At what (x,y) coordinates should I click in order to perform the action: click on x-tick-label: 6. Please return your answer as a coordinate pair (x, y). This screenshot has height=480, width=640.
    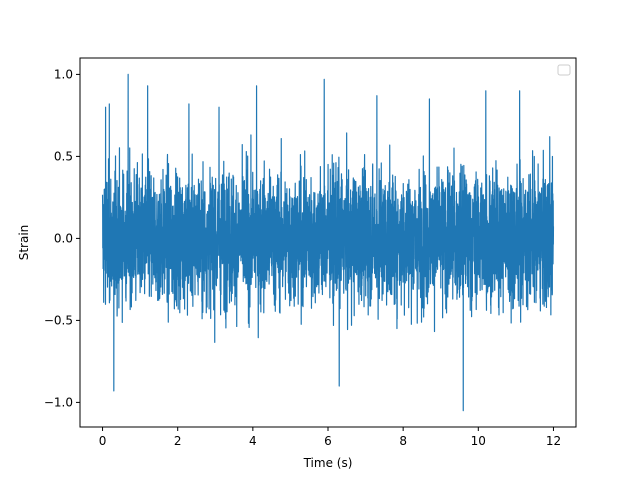
    Looking at the image, I should click on (328, 441).